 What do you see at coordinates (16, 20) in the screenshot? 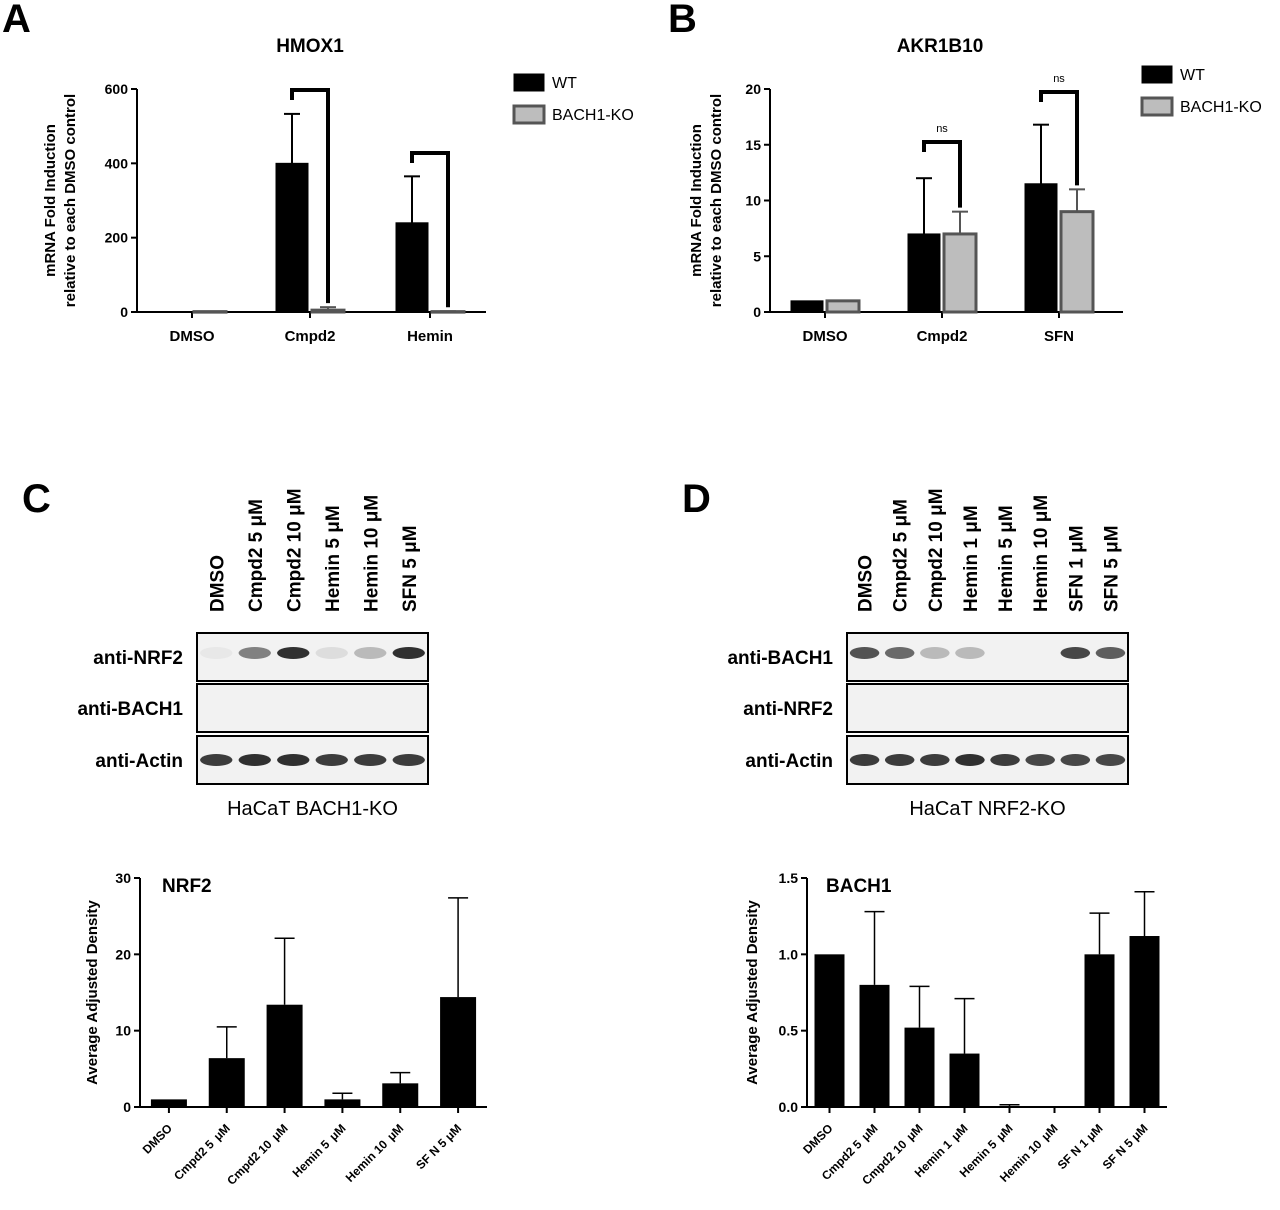
I see `panel-letter-a: A` at bounding box center [16, 20].